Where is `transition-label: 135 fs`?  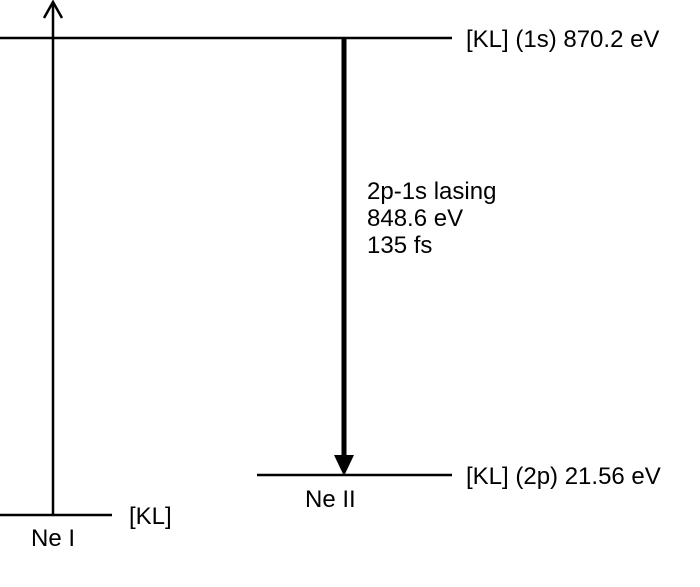
transition-label: 135 fs is located at coordinates (399, 245).